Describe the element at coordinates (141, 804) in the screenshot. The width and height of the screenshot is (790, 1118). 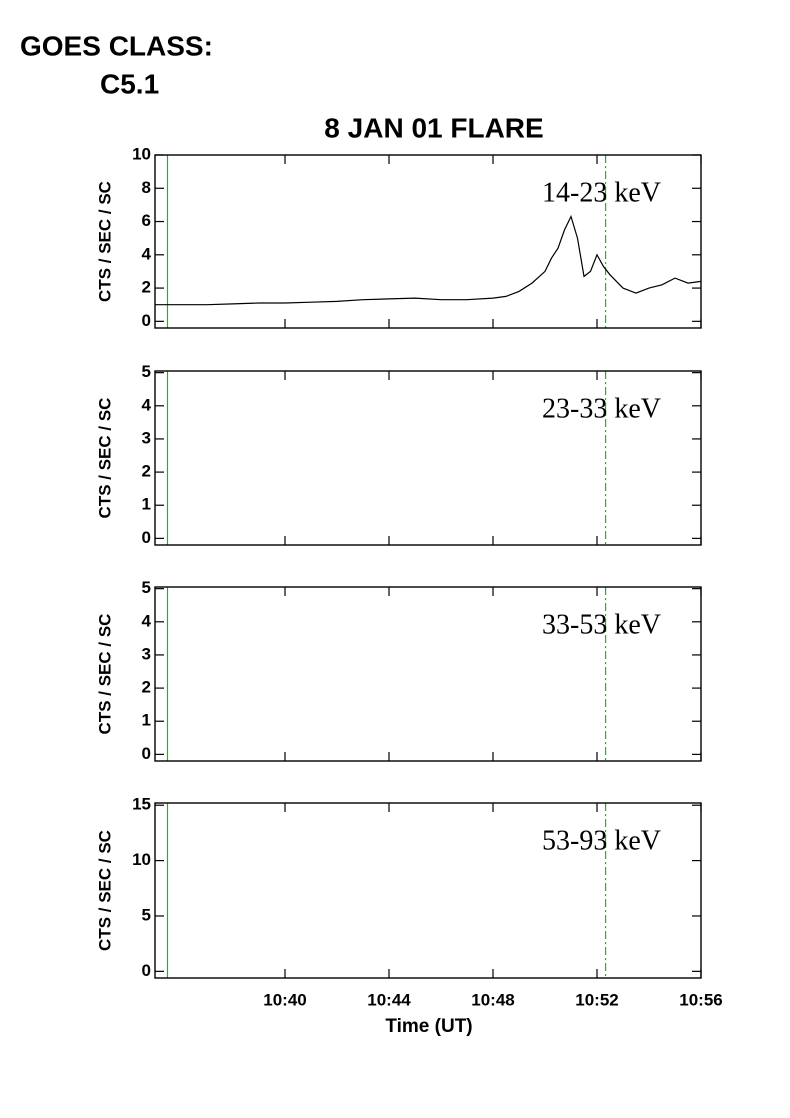
I see `y-tick-label: 15` at that location.